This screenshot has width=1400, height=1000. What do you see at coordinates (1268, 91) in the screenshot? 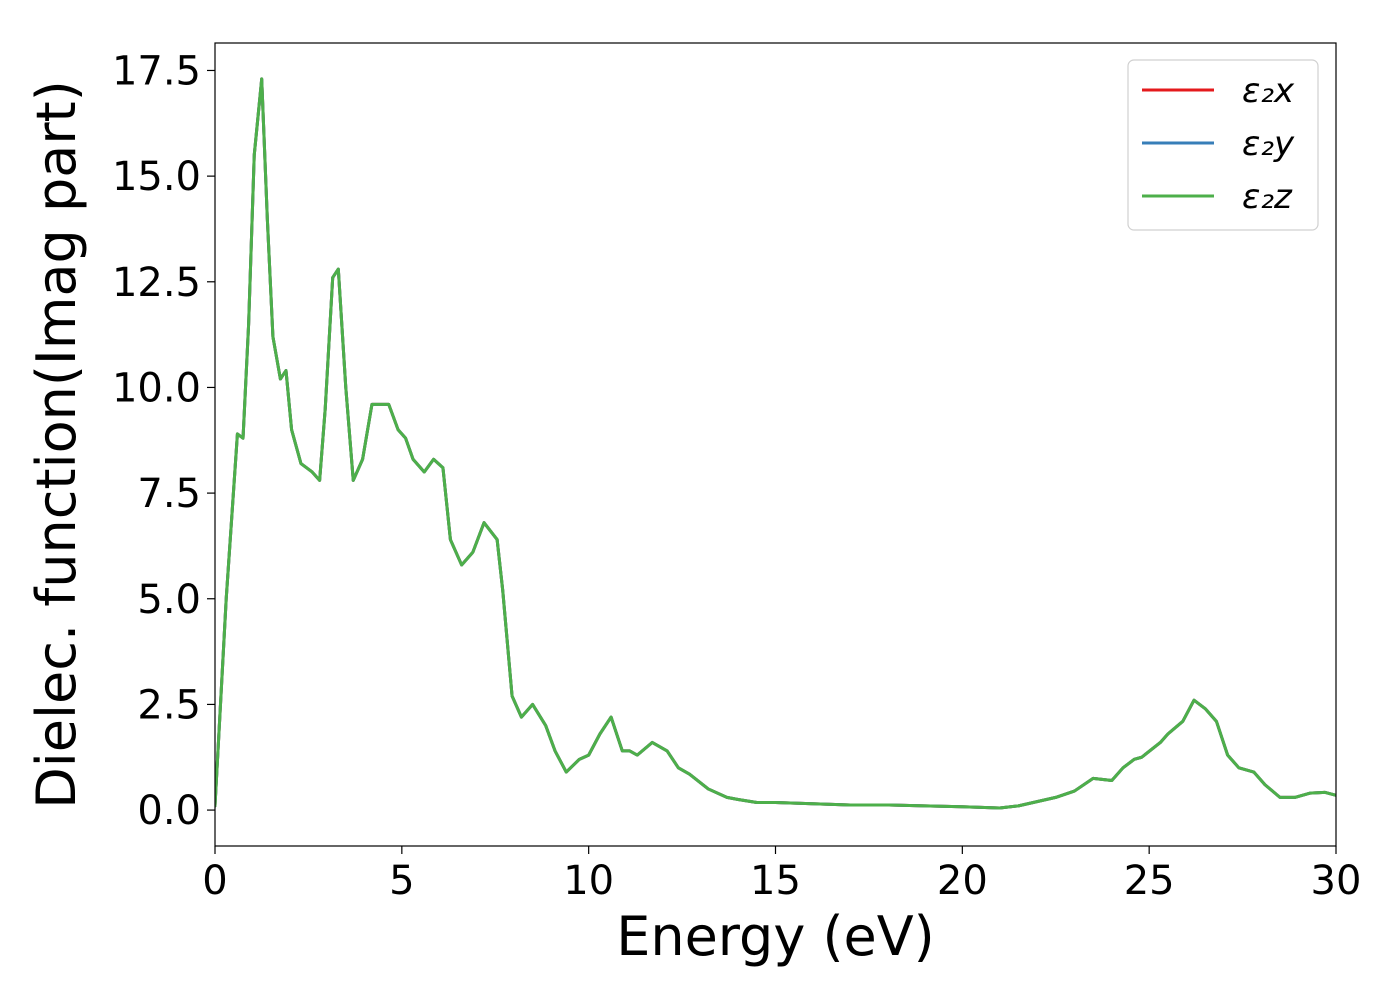
I see `legend-label: ε₂x` at bounding box center [1268, 91].